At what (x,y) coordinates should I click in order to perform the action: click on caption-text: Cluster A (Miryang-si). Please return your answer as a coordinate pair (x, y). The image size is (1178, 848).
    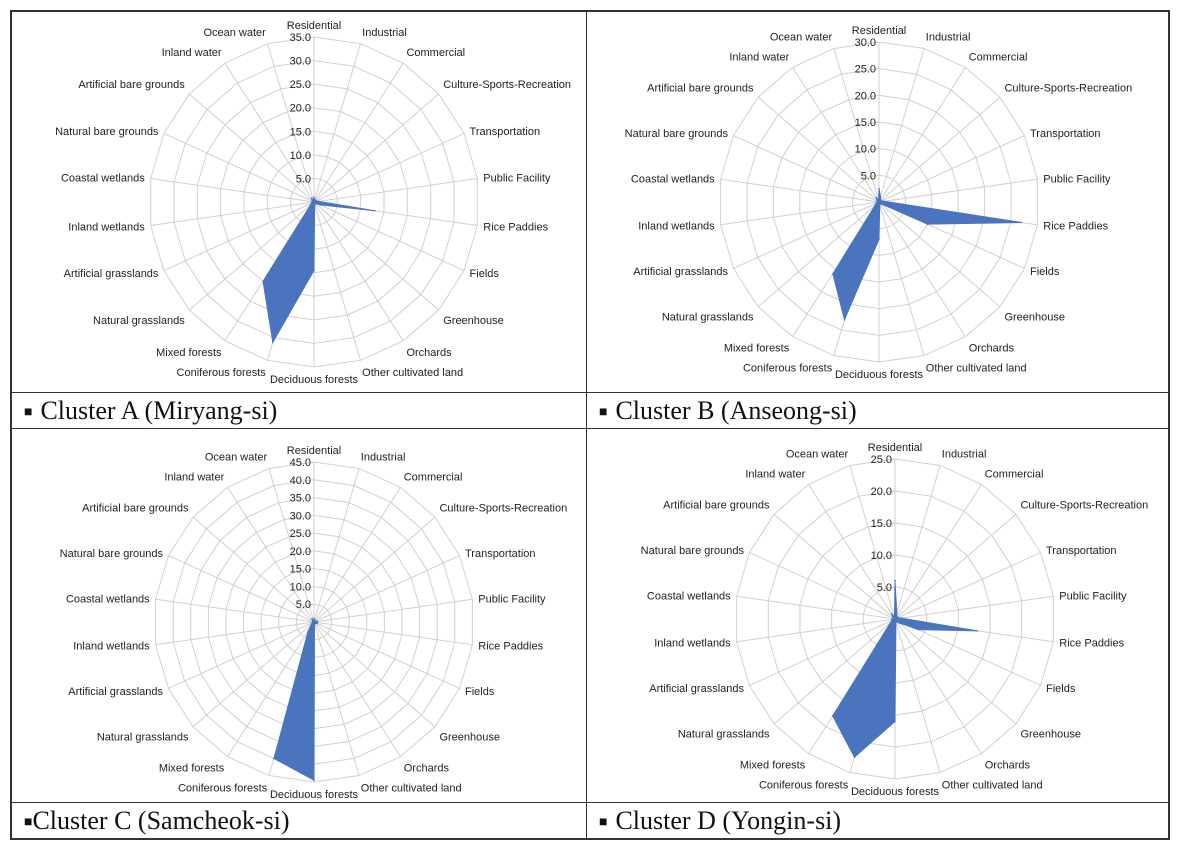
    Looking at the image, I should click on (159, 410).